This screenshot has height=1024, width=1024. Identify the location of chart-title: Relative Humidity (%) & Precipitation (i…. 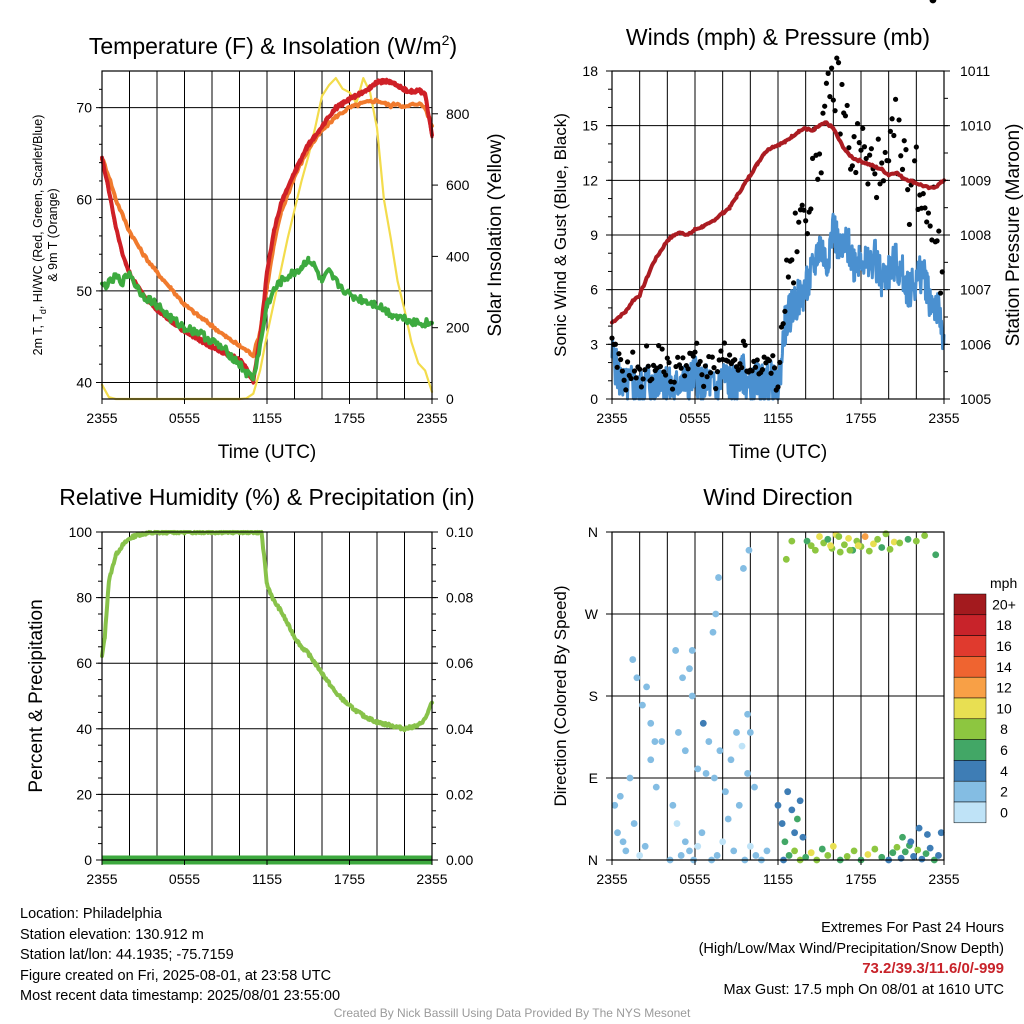
(266, 497).